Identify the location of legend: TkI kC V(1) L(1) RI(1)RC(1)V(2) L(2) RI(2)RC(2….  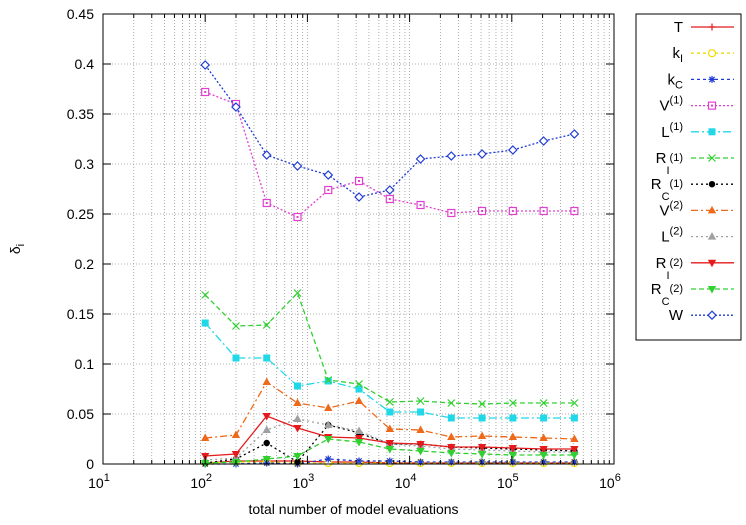
(688, 177).